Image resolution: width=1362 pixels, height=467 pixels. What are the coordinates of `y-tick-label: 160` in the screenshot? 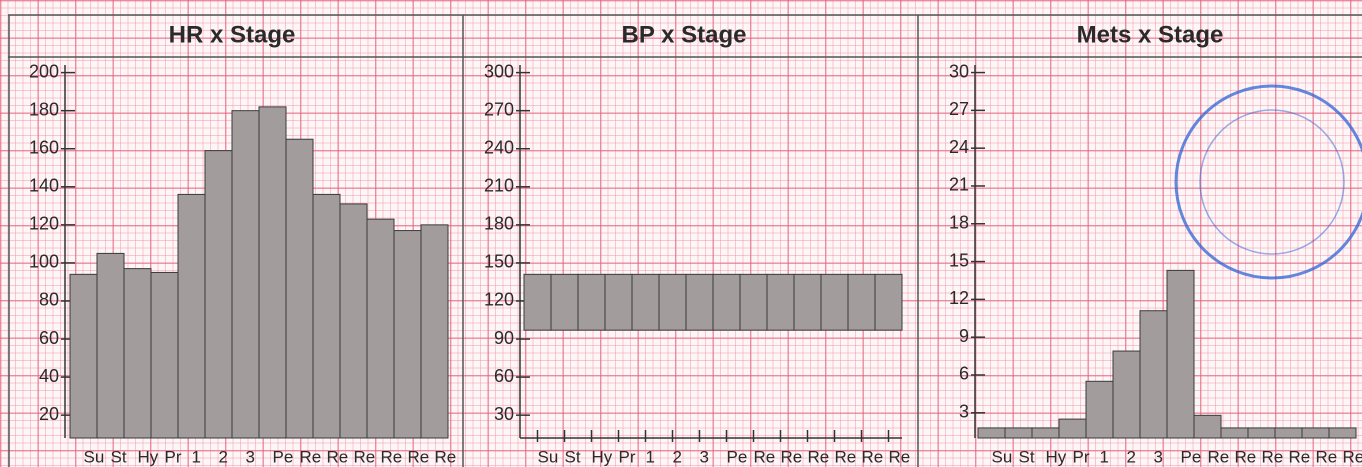 It's located at (44, 147).